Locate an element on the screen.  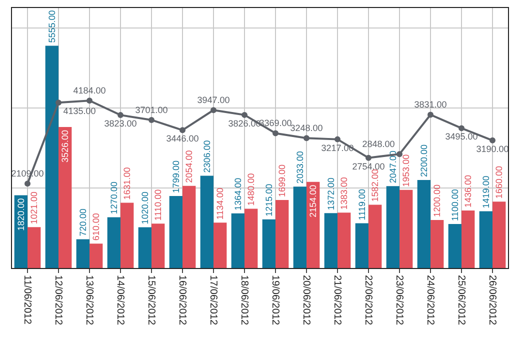
x-tick-label: 22/06/2012 is located at coordinates (368, 300).